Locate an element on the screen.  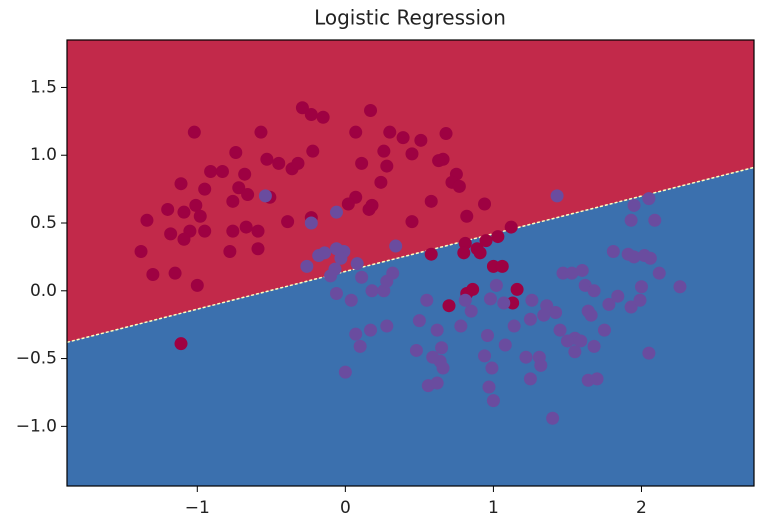
y-tick-label: −1.0 is located at coordinates (36, 426).